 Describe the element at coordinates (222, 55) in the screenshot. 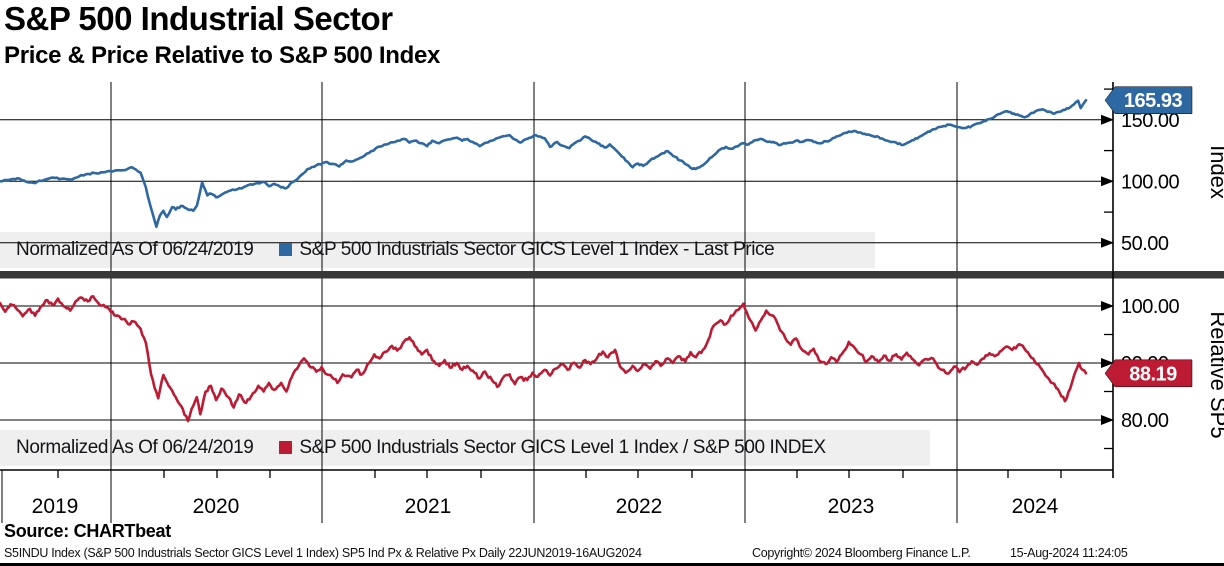

I see `page-subtitle: Price & Price Relative to S&P 500 Index` at that location.